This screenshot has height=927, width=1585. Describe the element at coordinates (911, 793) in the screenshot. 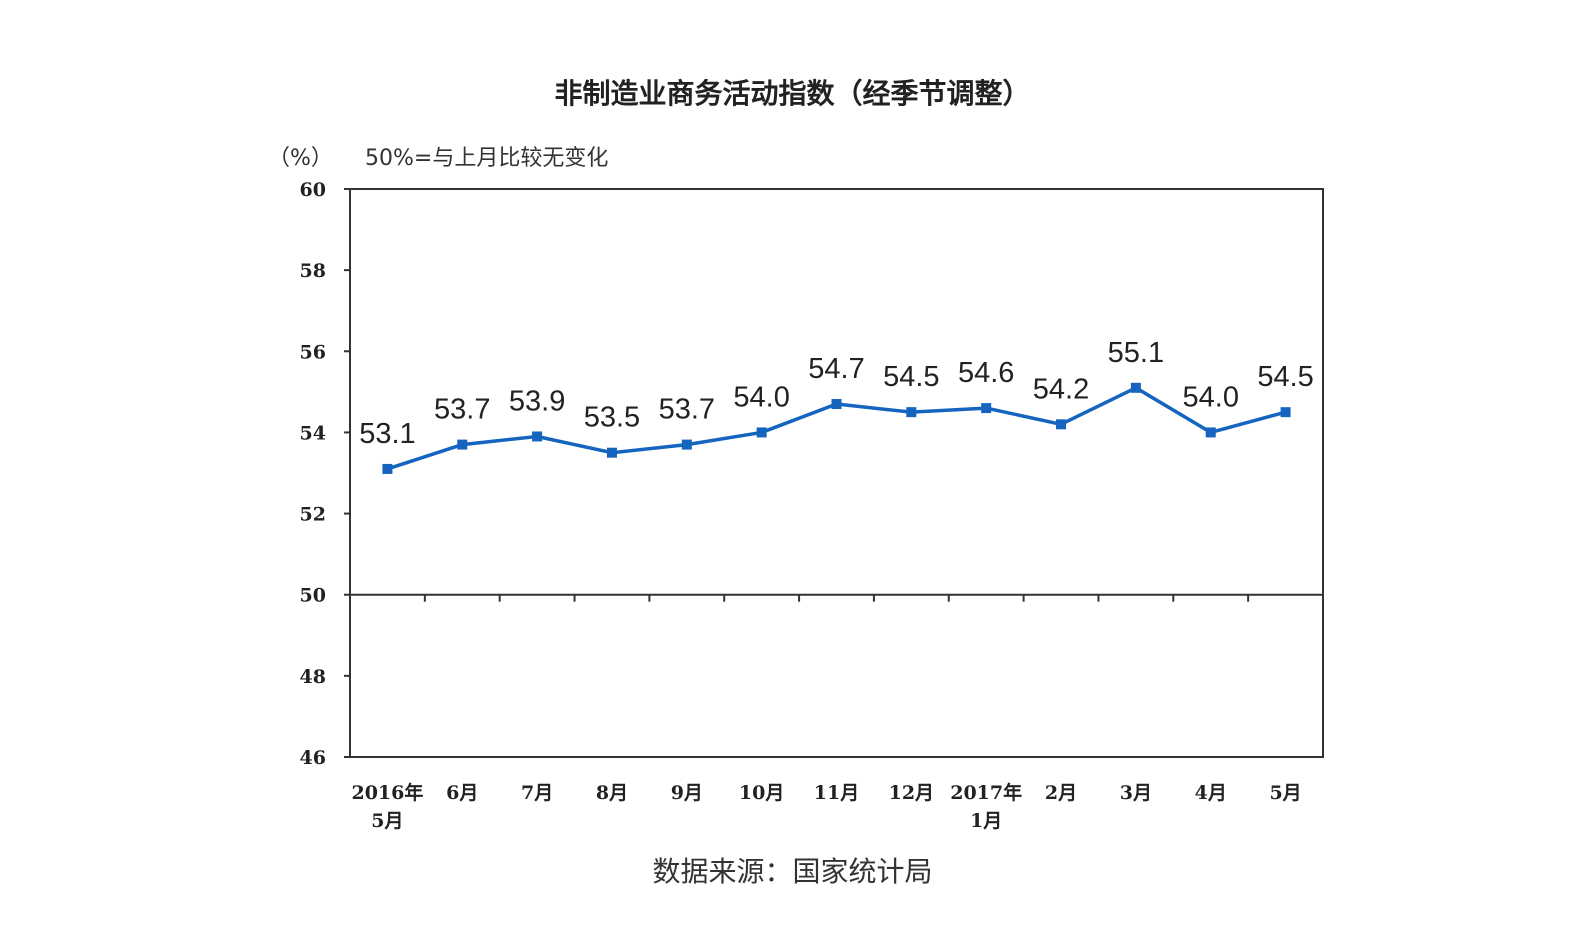

I see `x-tick-label: 12月` at that location.